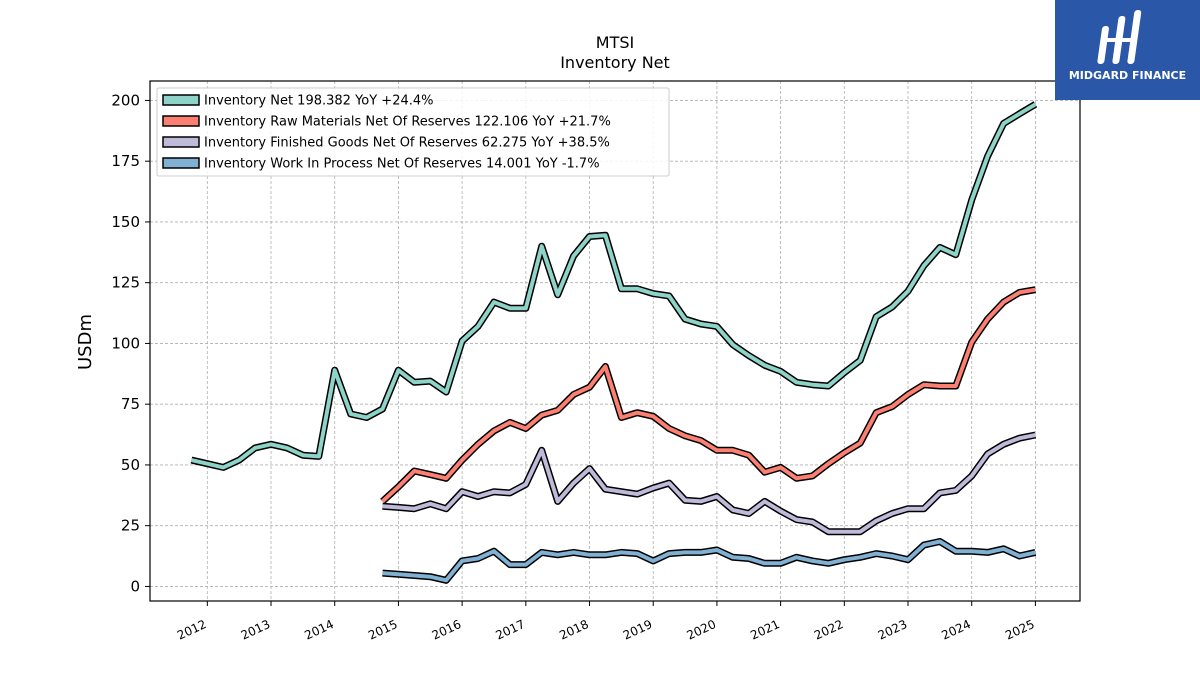 Image resolution: width=1200 pixels, height=675 pixels. What do you see at coordinates (125, 222) in the screenshot?
I see `y-tick-label: 150` at bounding box center [125, 222].